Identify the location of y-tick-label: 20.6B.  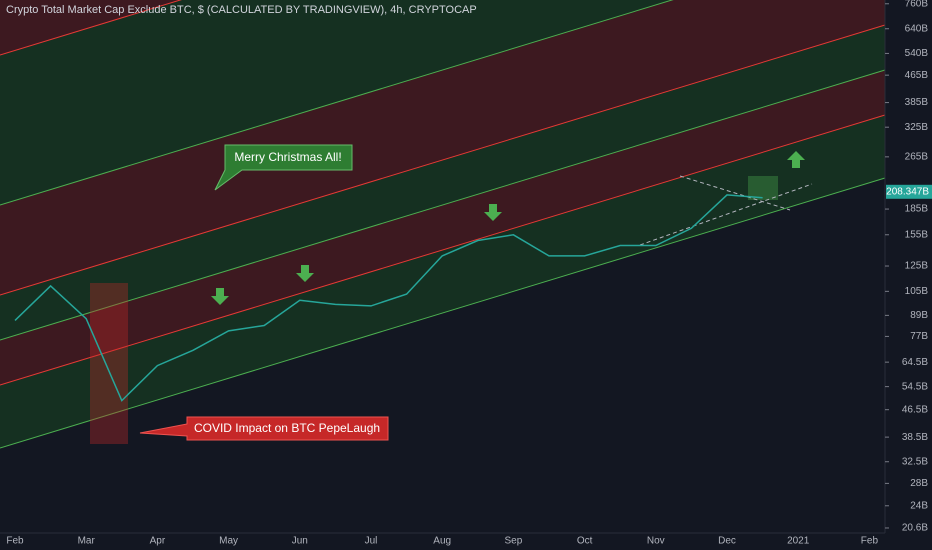
(915, 528).